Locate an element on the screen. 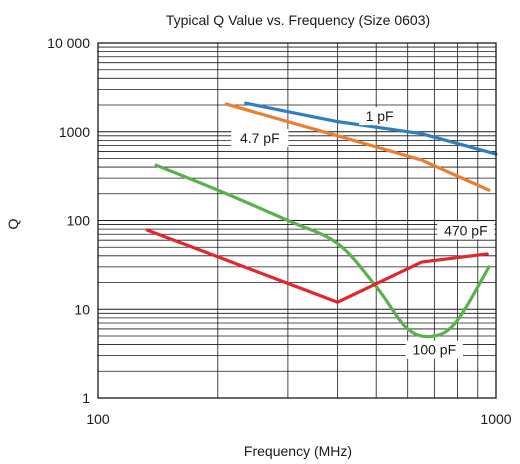 This screenshot has height=464, width=520. series-label-470-pf: 470 pF is located at coordinates (466, 231).